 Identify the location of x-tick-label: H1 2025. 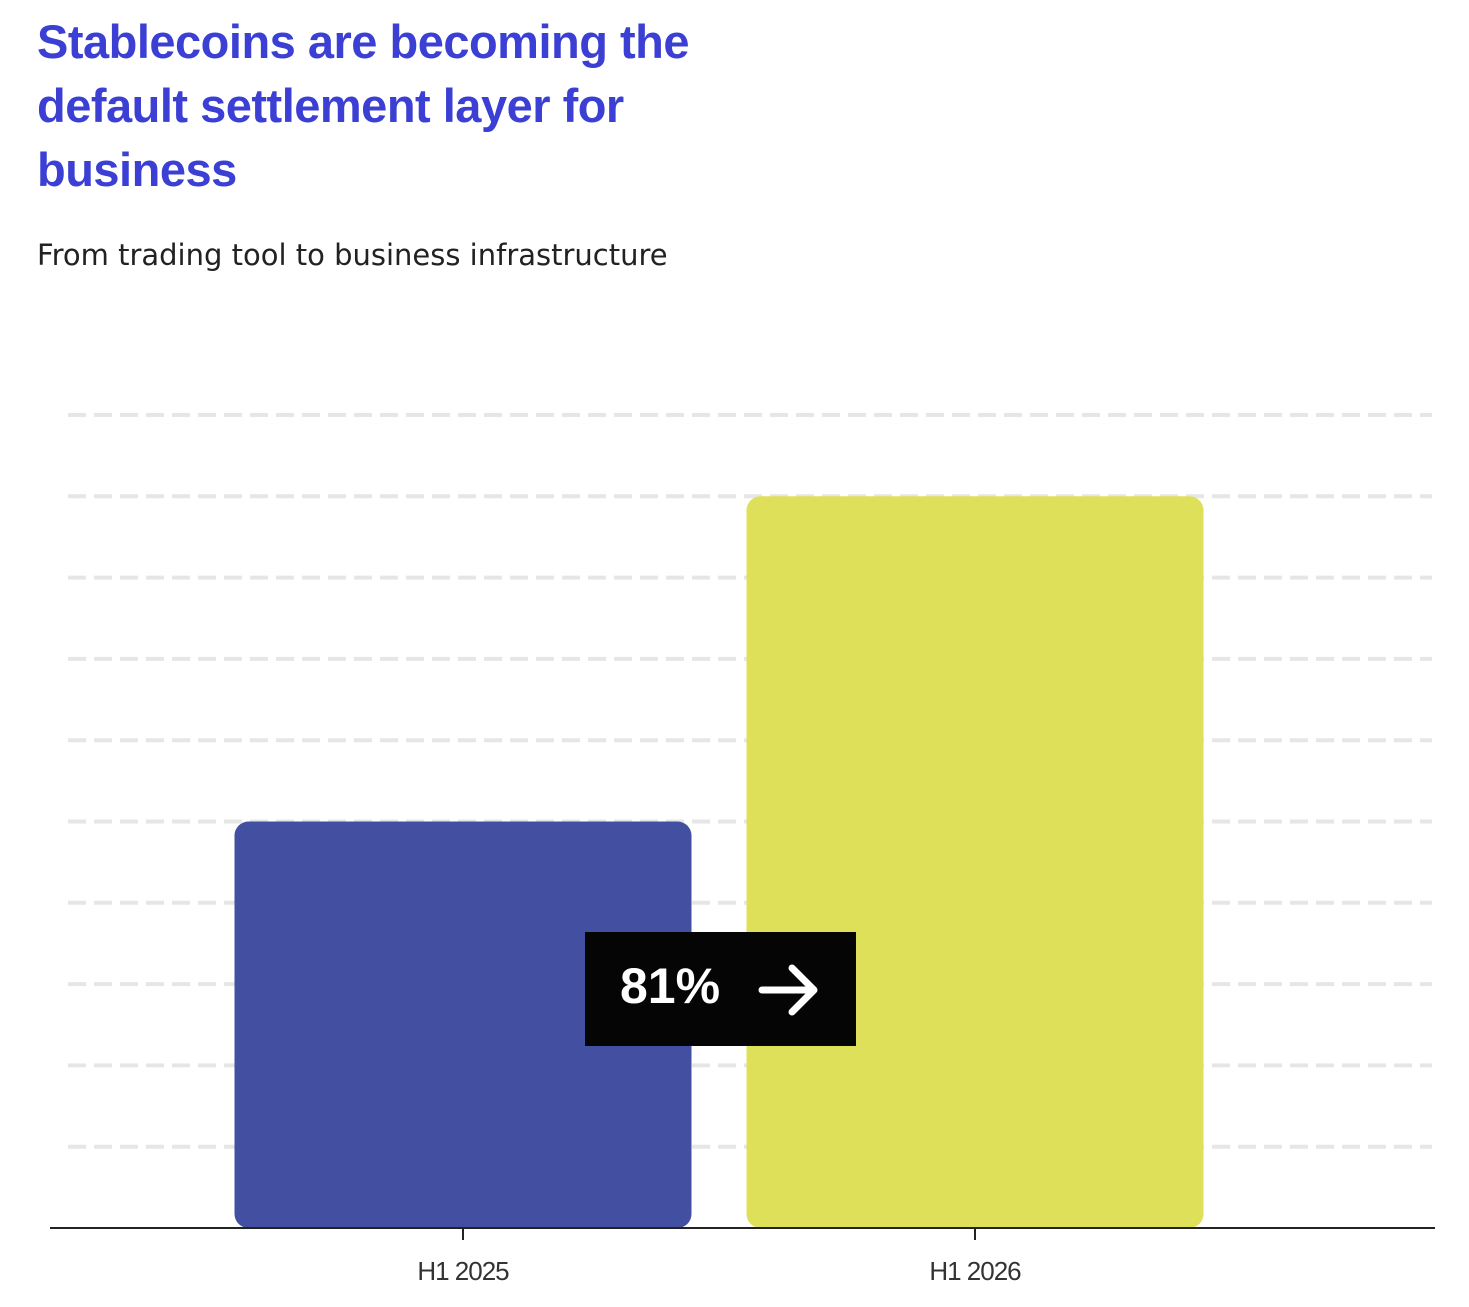
(463, 1271).